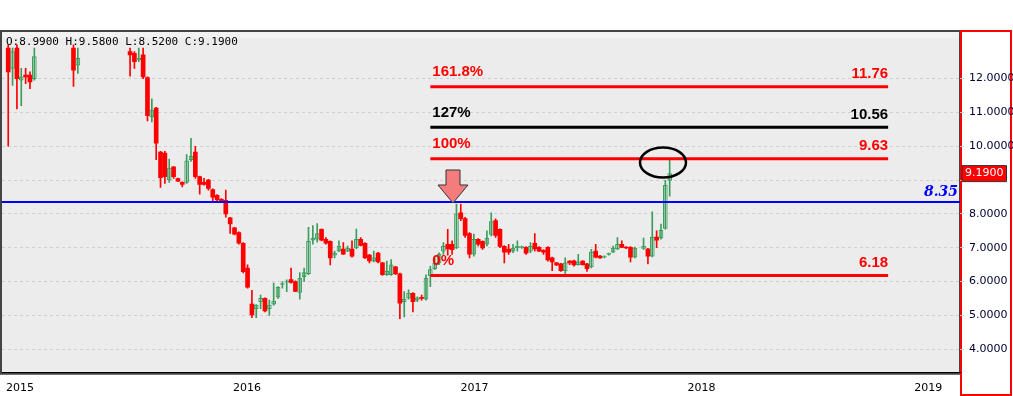 Image resolution: width=1013 pixels, height=396 pixels. I want to click on x-tick-label: 2018, so click(701, 388).